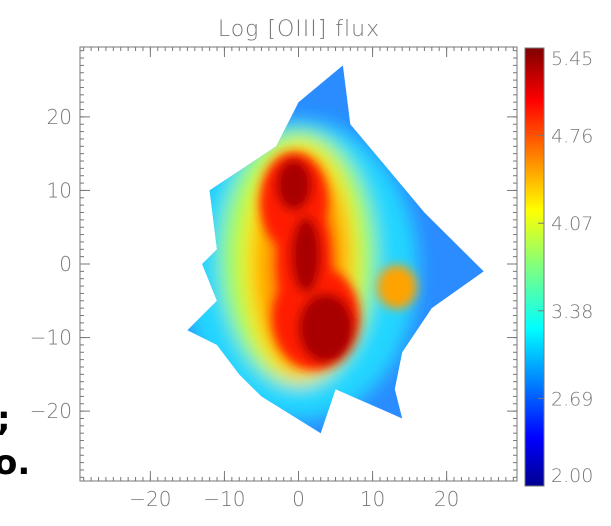 The width and height of the screenshot is (611, 526). What do you see at coordinates (59, 117) in the screenshot?
I see `y-tick-label: 20` at bounding box center [59, 117].